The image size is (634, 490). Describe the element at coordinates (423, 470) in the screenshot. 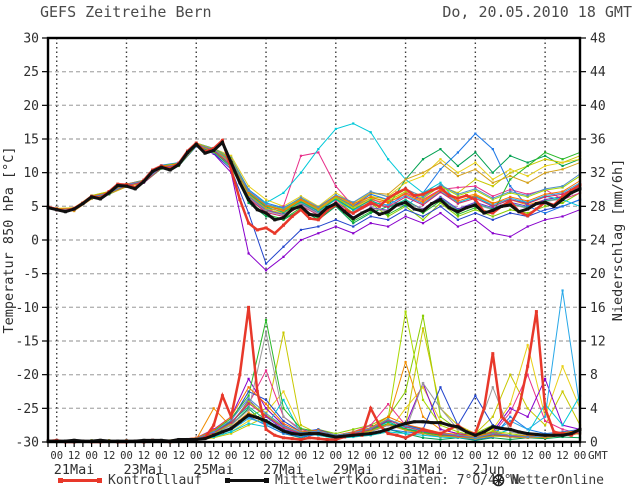

I see `date-tick-label: 31Mai` at that location.